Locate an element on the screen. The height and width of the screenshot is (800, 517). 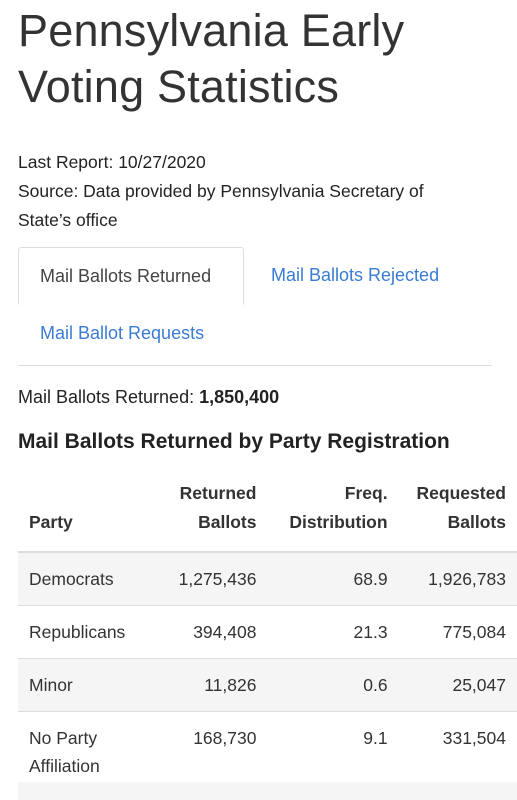
header-party: Party is located at coordinates (83, 516).